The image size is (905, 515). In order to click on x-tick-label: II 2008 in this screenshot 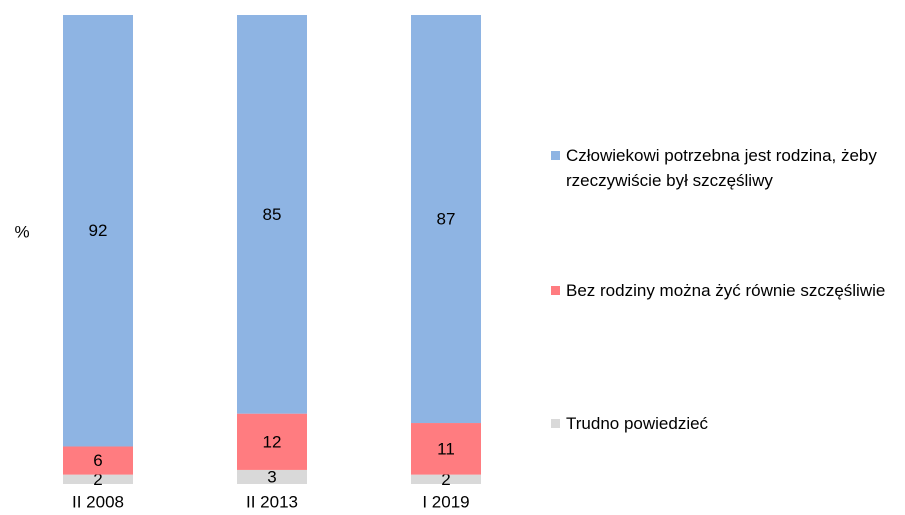, I will do `click(98, 501)`.